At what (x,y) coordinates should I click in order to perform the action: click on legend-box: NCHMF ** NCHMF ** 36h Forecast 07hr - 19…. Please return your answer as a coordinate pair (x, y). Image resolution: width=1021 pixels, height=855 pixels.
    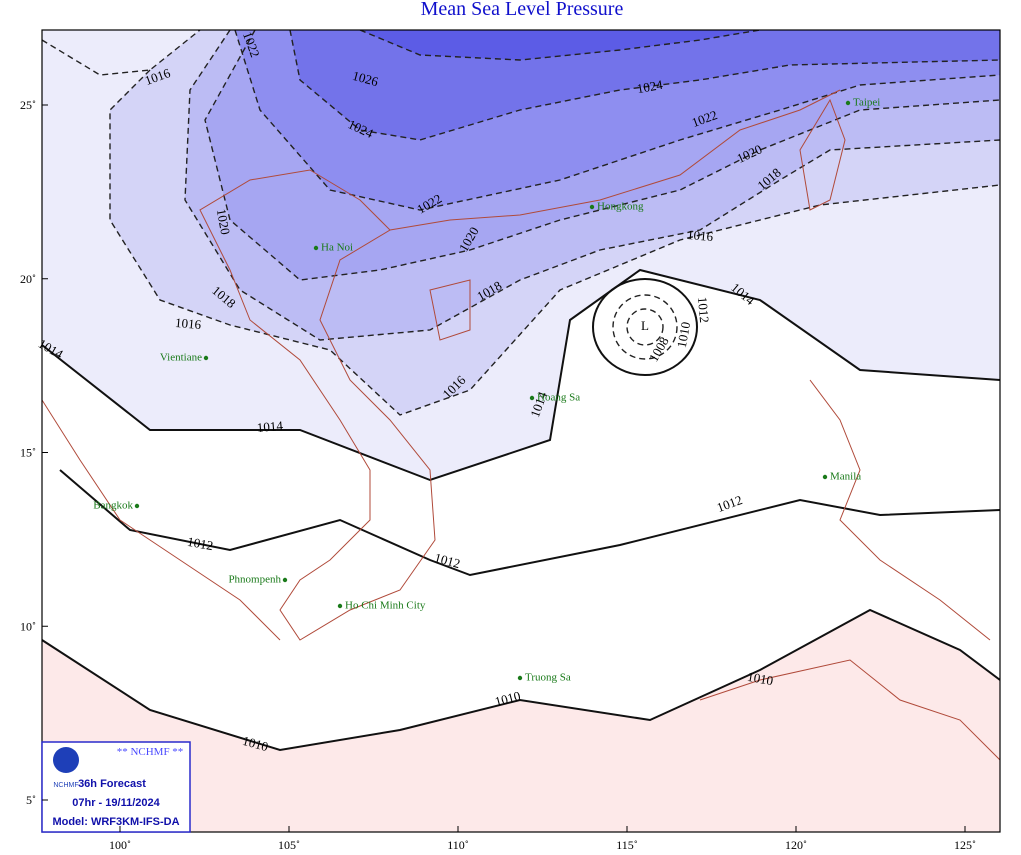
    Looking at the image, I should click on (116, 787).